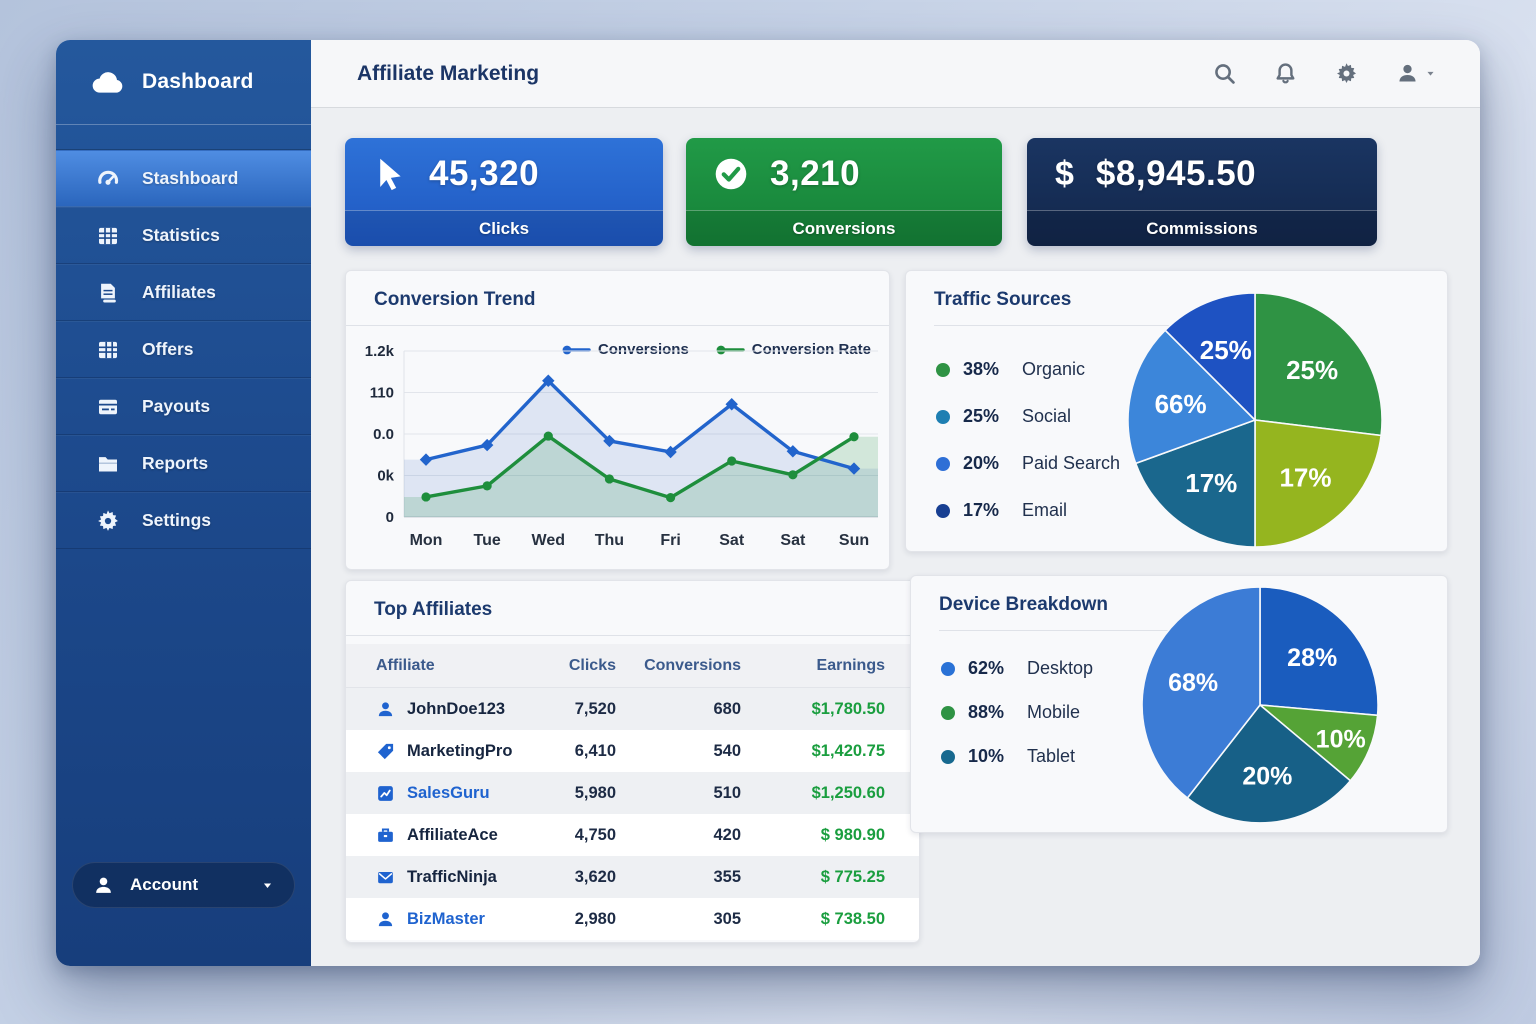 Image resolution: width=1536 pixels, height=1024 pixels. I want to click on conversion-trend-chart: 1.2k 110 0.0 0k 0 Mon Tue Wed Thu Fri Sat Sat Sun, so click(621, 446).